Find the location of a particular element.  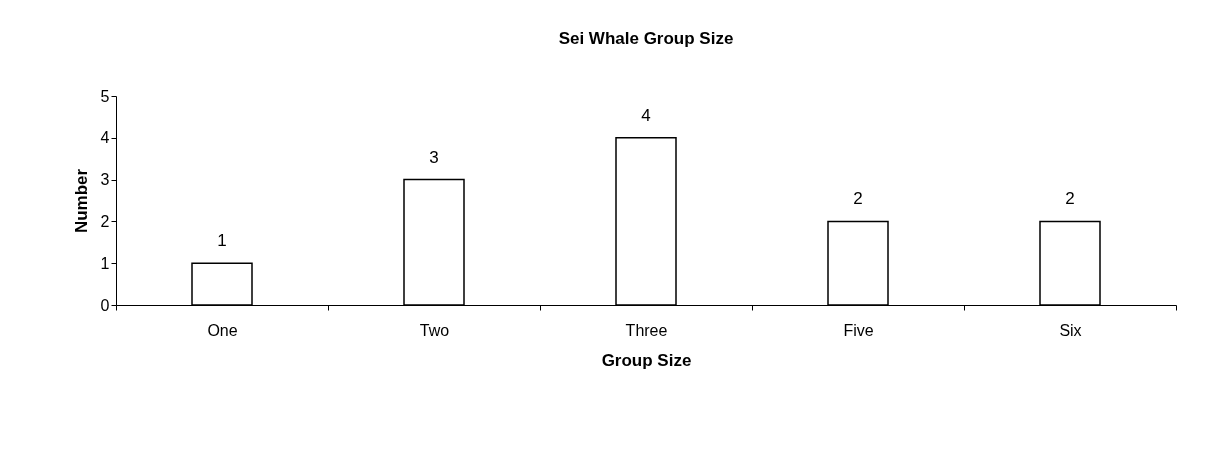

y-axis-title: Number is located at coordinates (81, 201).